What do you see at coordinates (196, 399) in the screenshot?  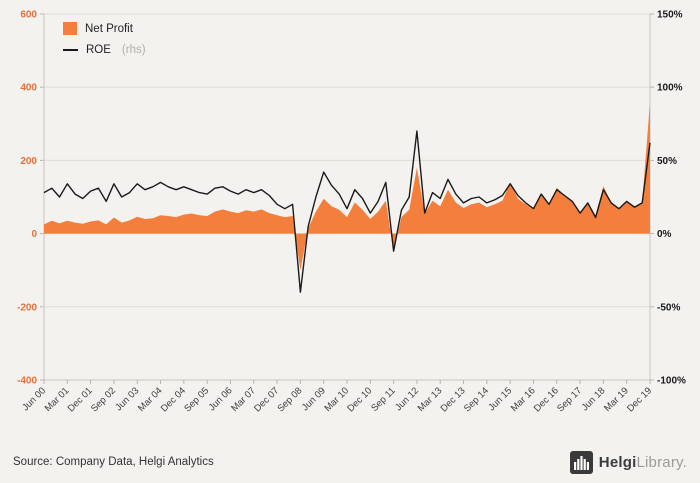 I see `x-axis-label: Sep 05` at bounding box center [196, 399].